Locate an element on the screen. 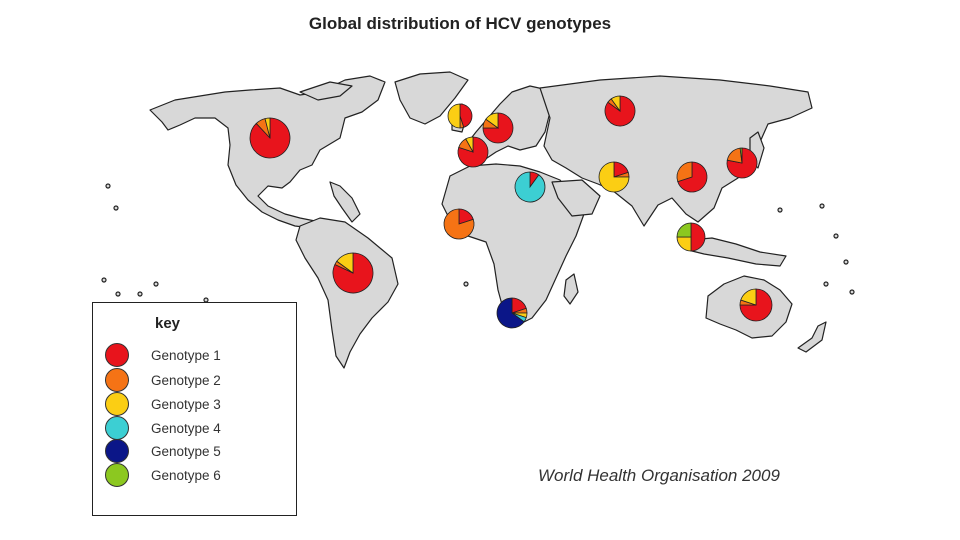 Image resolution: width=960 pixels, height=540 pixels. pie-south-africa is located at coordinates (512, 313).